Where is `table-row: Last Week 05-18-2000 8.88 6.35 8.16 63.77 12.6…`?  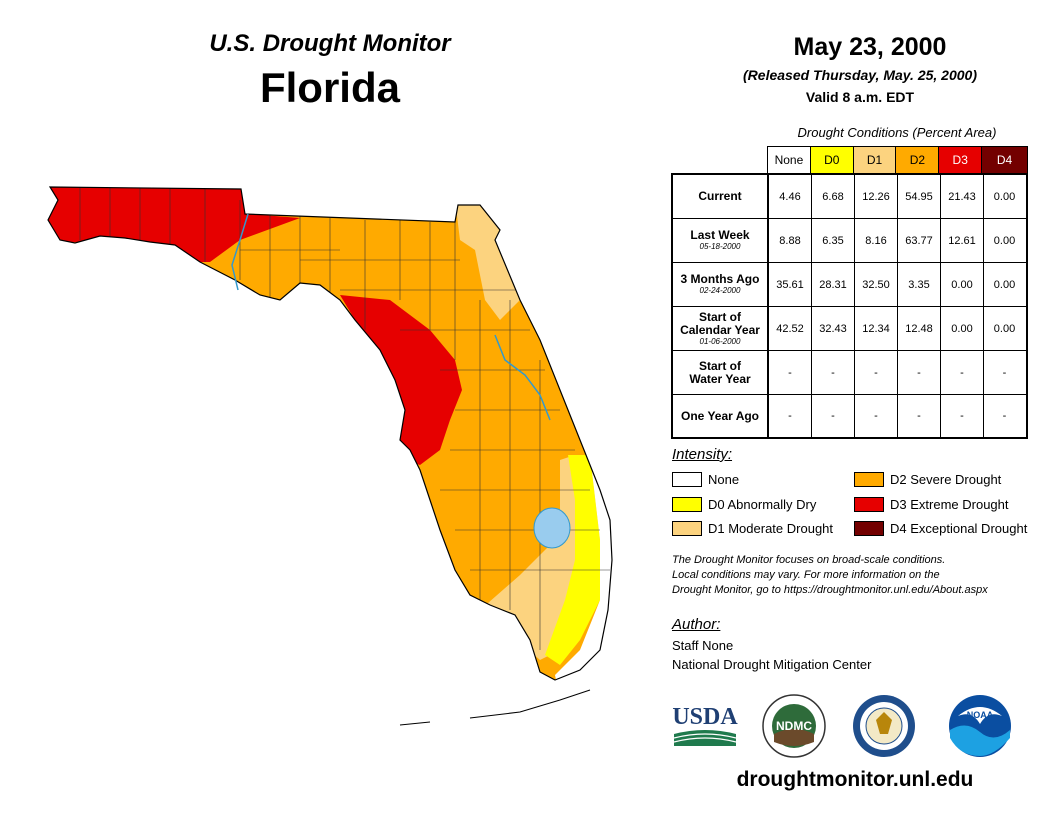 table-row: Last Week 05-18-2000 8.88 6.35 8.16 63.77 12.6… is located at coordinates (849, 241).